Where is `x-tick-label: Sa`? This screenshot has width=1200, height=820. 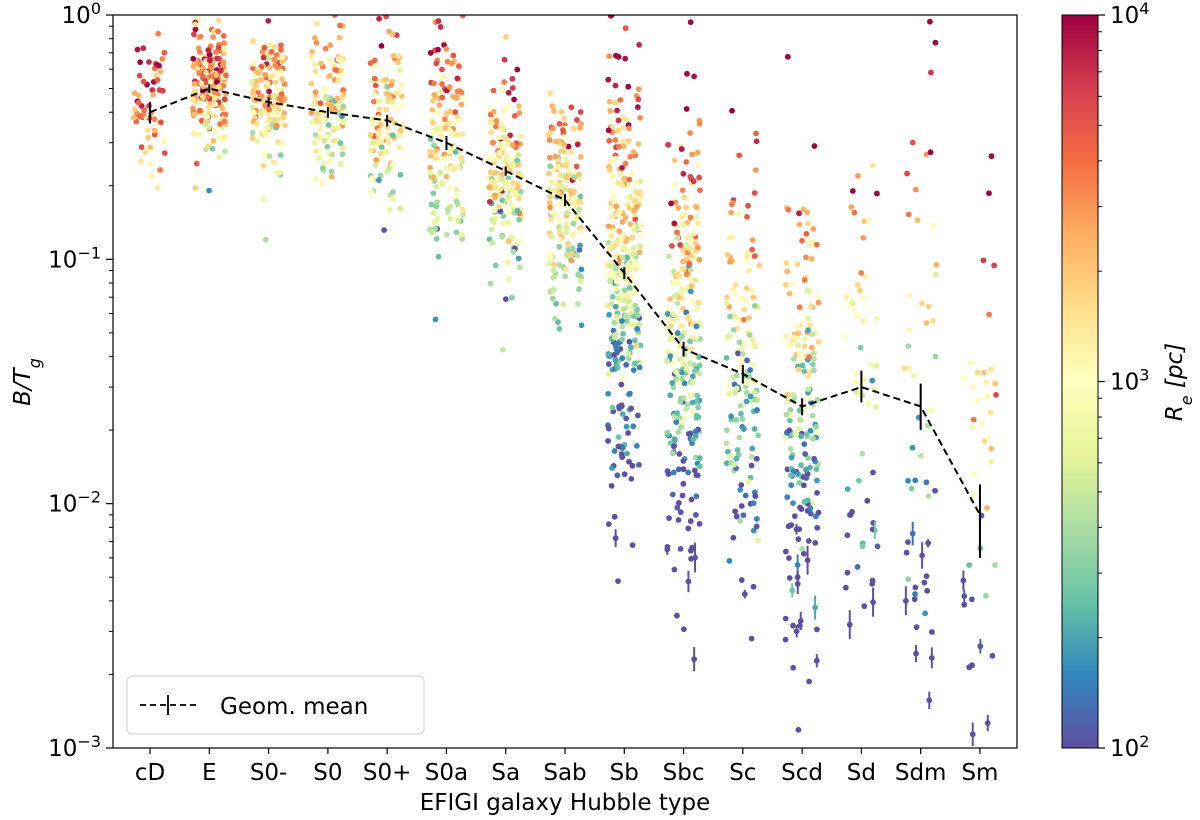 x-tick-label: Sa is located at coordinates (505, 773).